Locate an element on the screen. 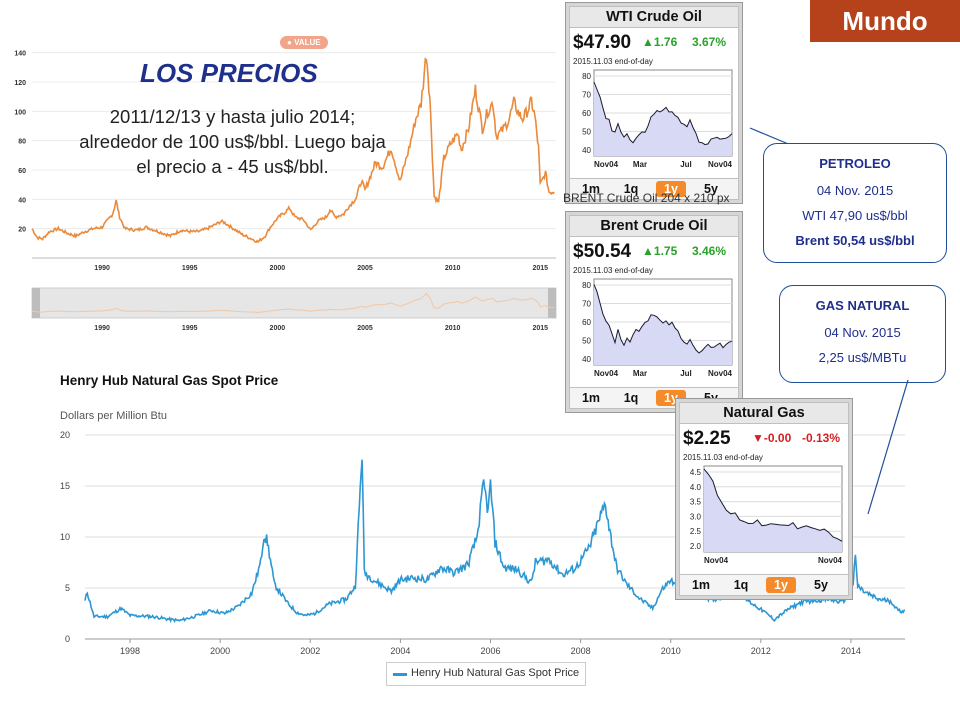 The image size is (960, 720). gas-y-tick-label: 20 is located at coordinates (65, 435).